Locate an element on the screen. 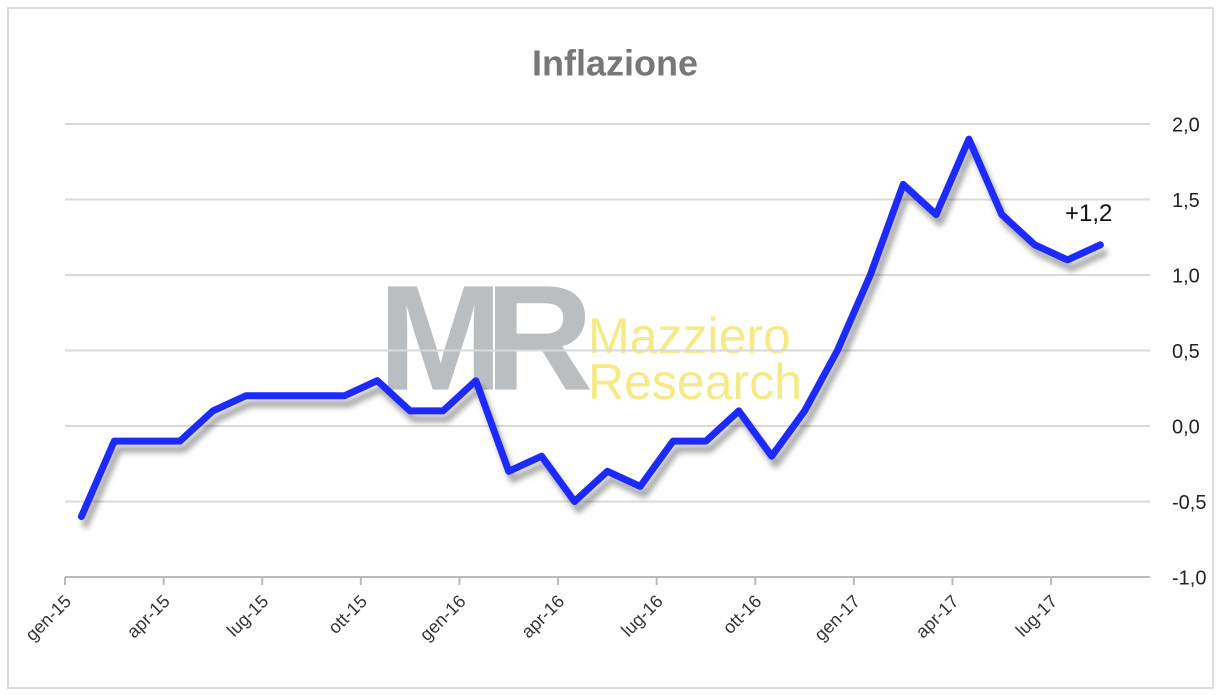 This screenshot has height=695, width=1221. watermark-text: Mazziero is located at coordinates (689, 336).